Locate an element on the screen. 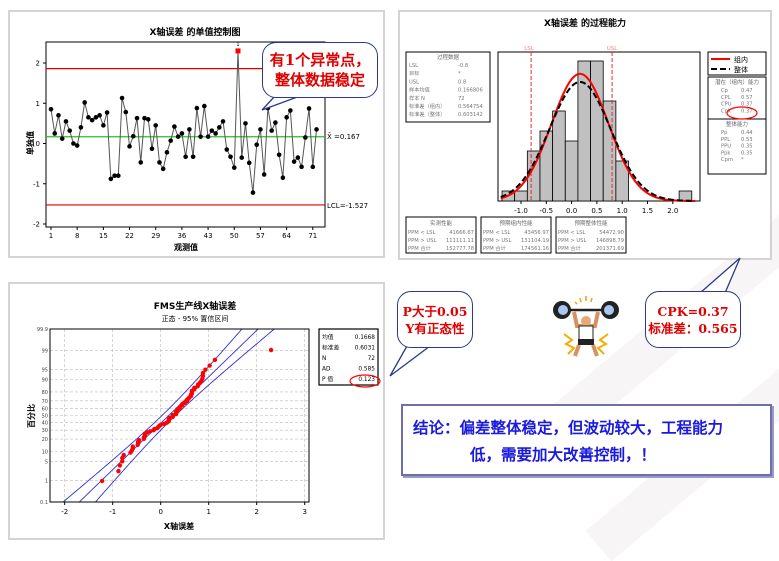  overall-capability-box-label: PPU is located at coordinates (726, 147).